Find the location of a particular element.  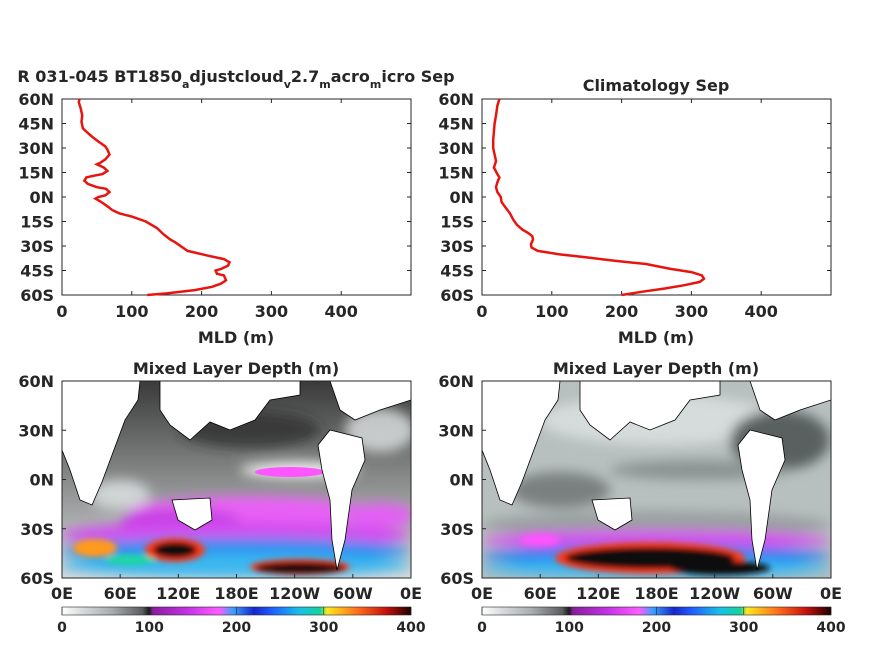

panel2-axes-box is located at coordinates (656, 197).